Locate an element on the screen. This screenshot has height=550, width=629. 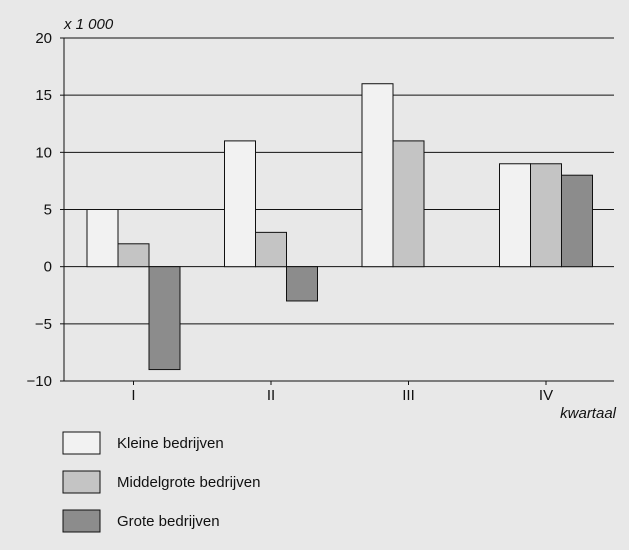
x-tick-label: III is located at coordinates (408, 395).